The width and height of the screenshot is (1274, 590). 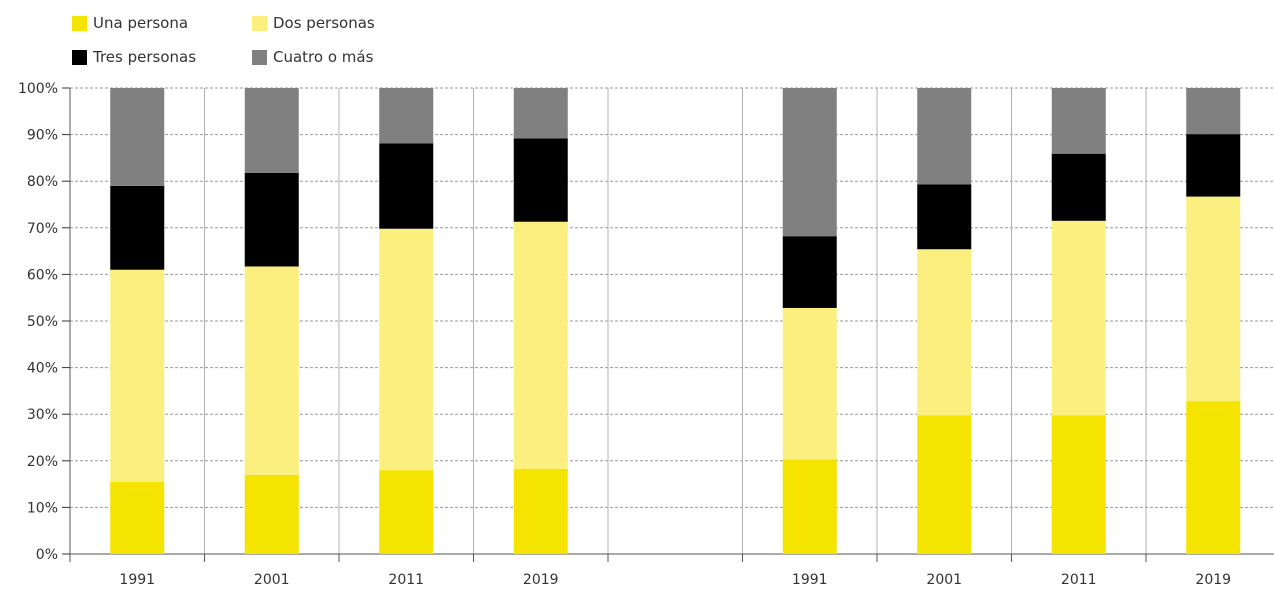 What do you see at coordinates (42, 322) in the screenshot?
I see `y-tick-label: 50%` at bounding box center [42, 322].